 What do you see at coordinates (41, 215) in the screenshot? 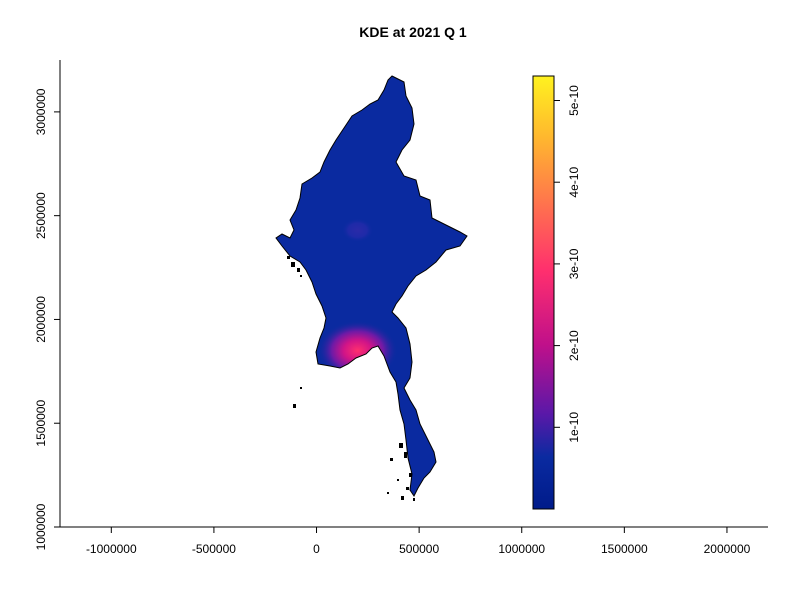
I see `y-tick-label: 2500000` at bounding box center [41, 215].